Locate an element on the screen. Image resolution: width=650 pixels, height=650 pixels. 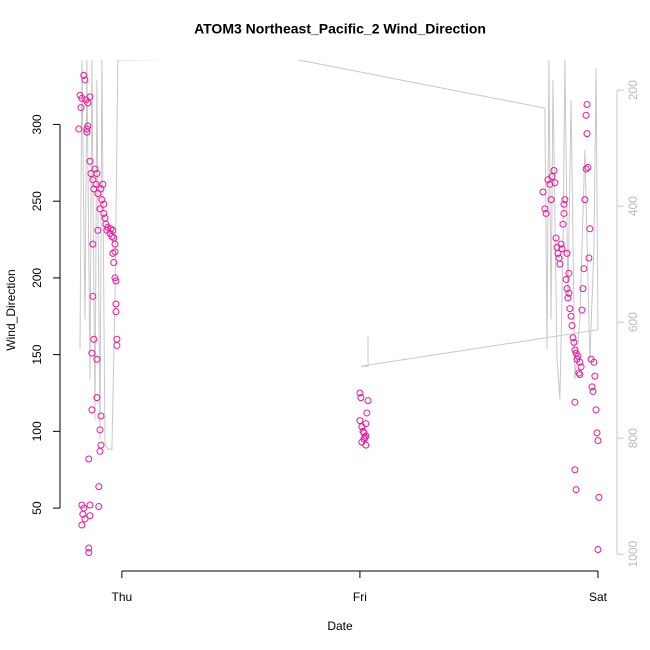
y2-tick-label: 800 is located at coordinates (633, 438).